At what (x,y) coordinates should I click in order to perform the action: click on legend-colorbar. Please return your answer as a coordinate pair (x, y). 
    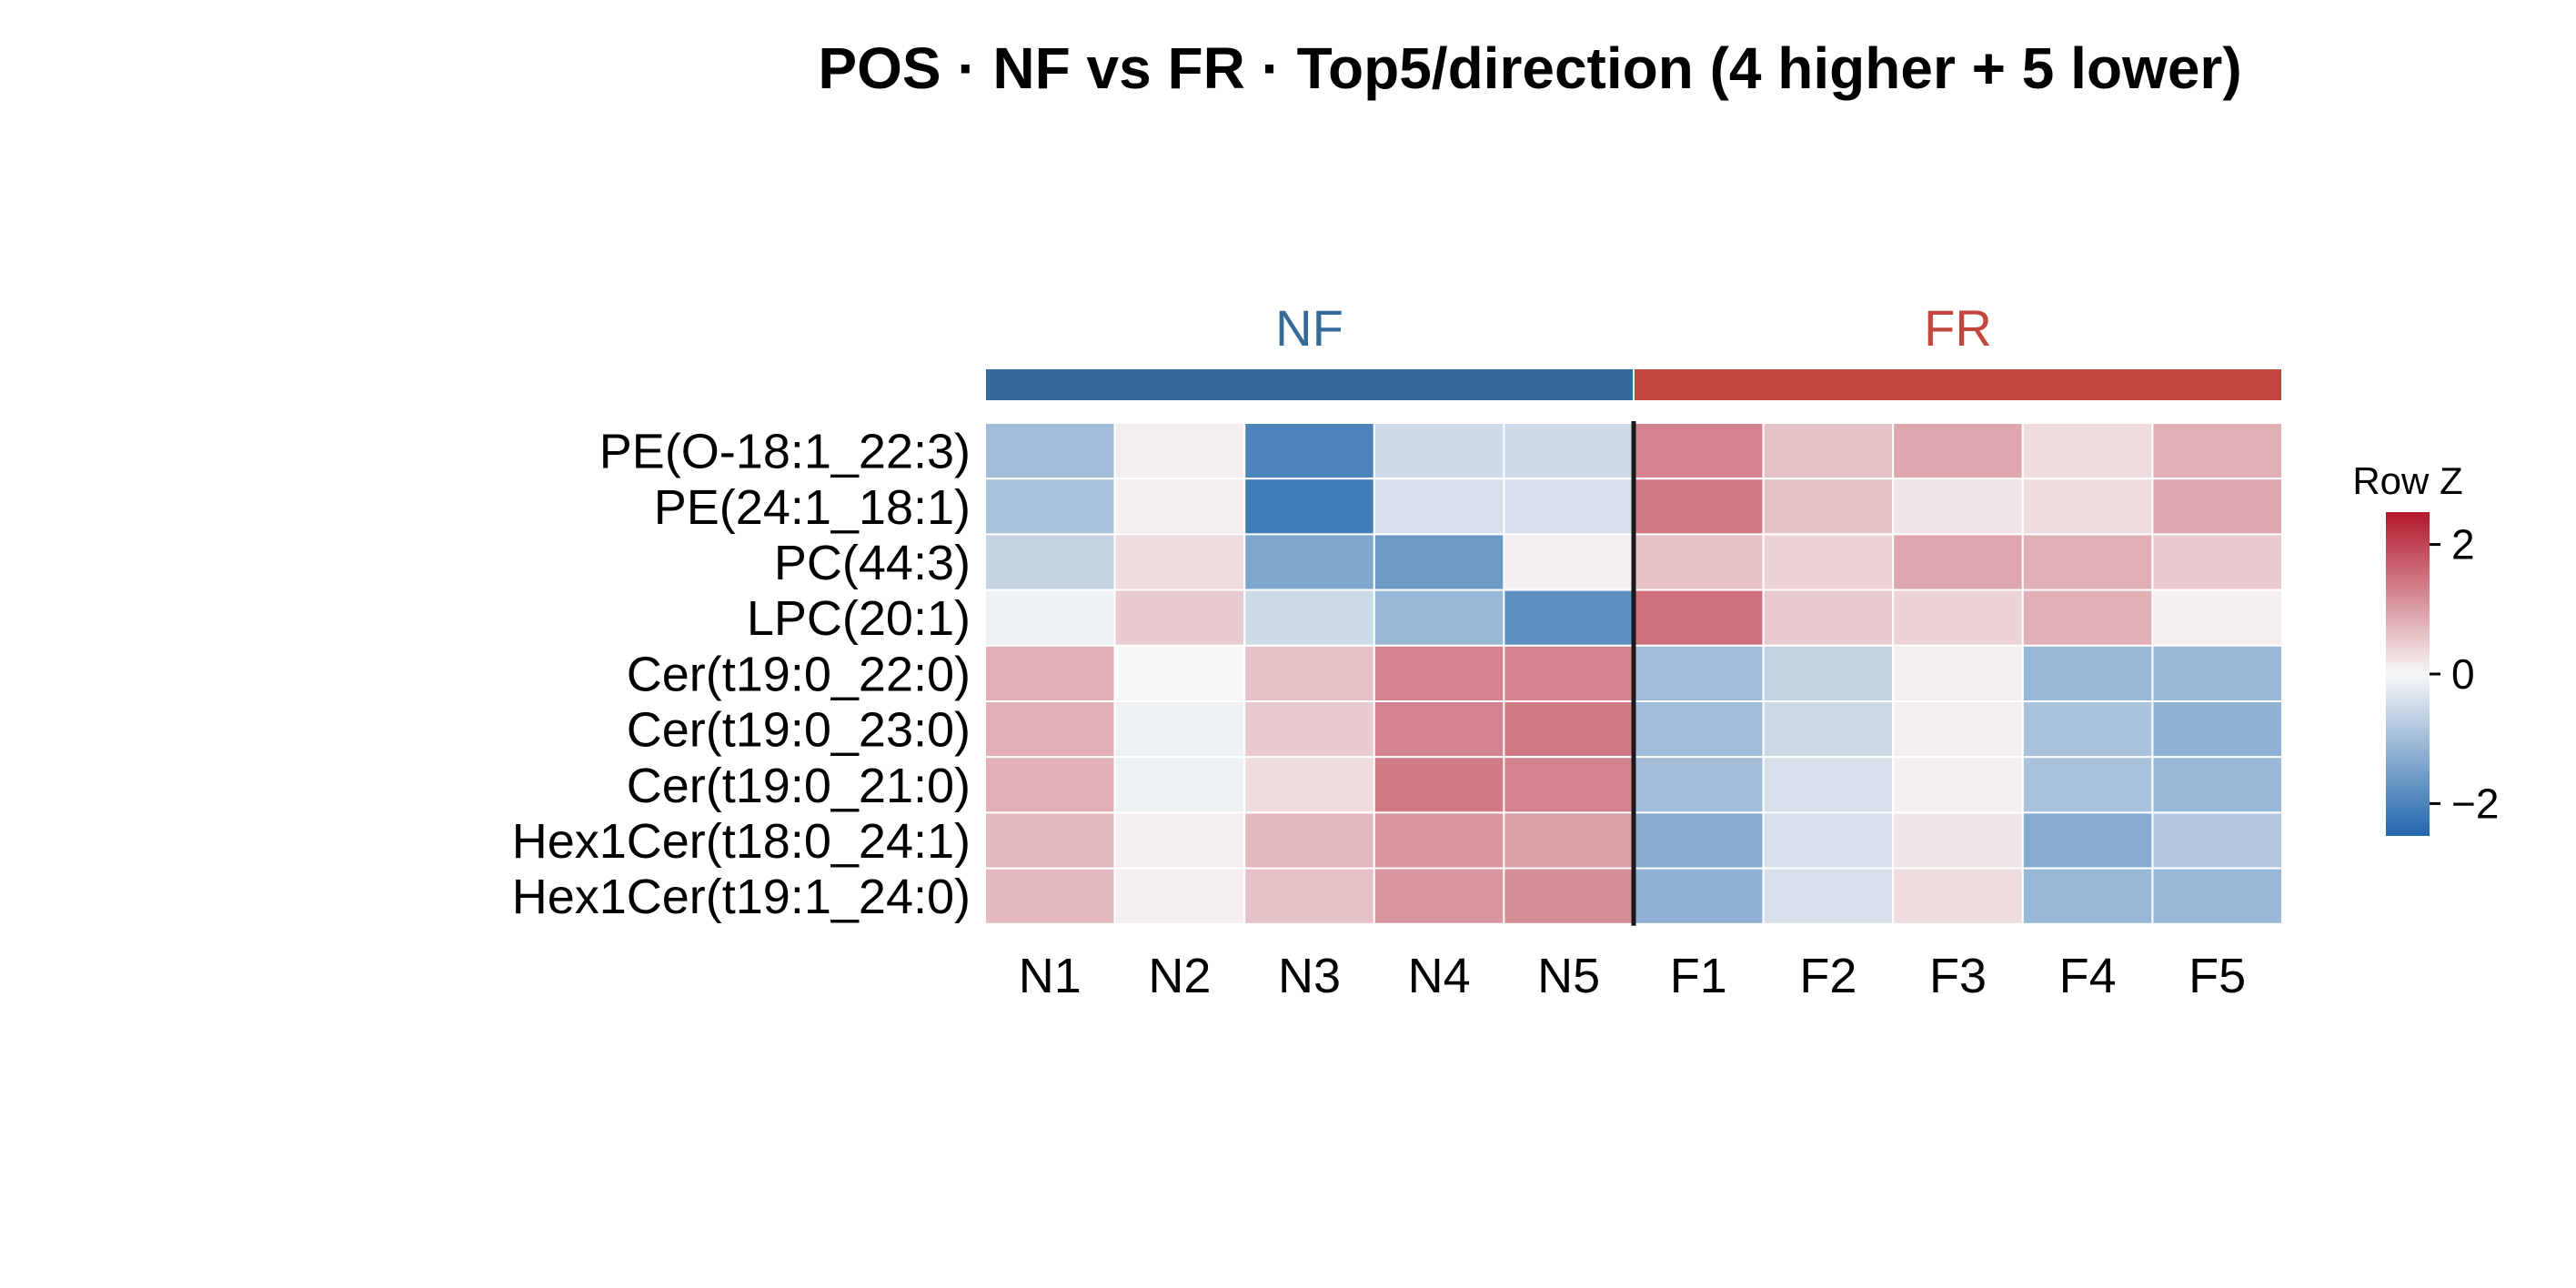
    Looking at the image, I should click on (2408, 674).